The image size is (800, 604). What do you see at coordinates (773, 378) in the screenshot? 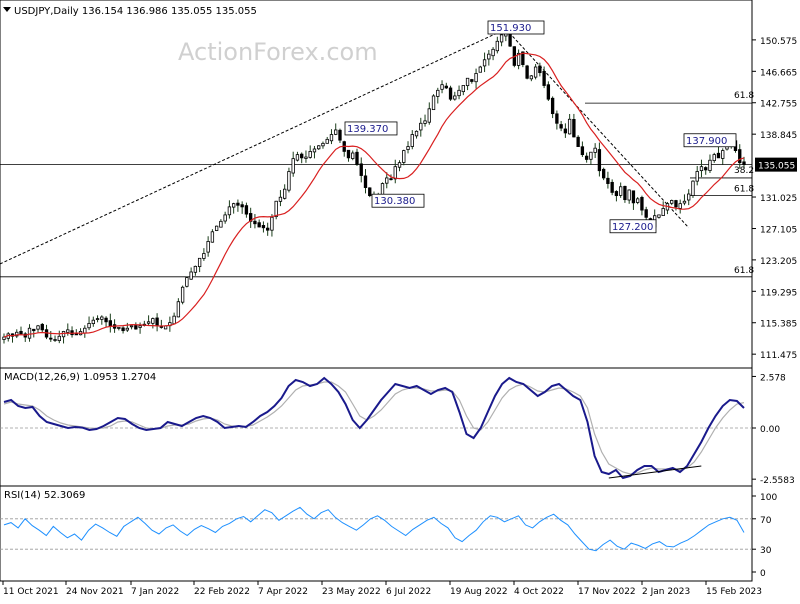
I see `macd-tick-label: 2.578` at bounding box center [773, 378].